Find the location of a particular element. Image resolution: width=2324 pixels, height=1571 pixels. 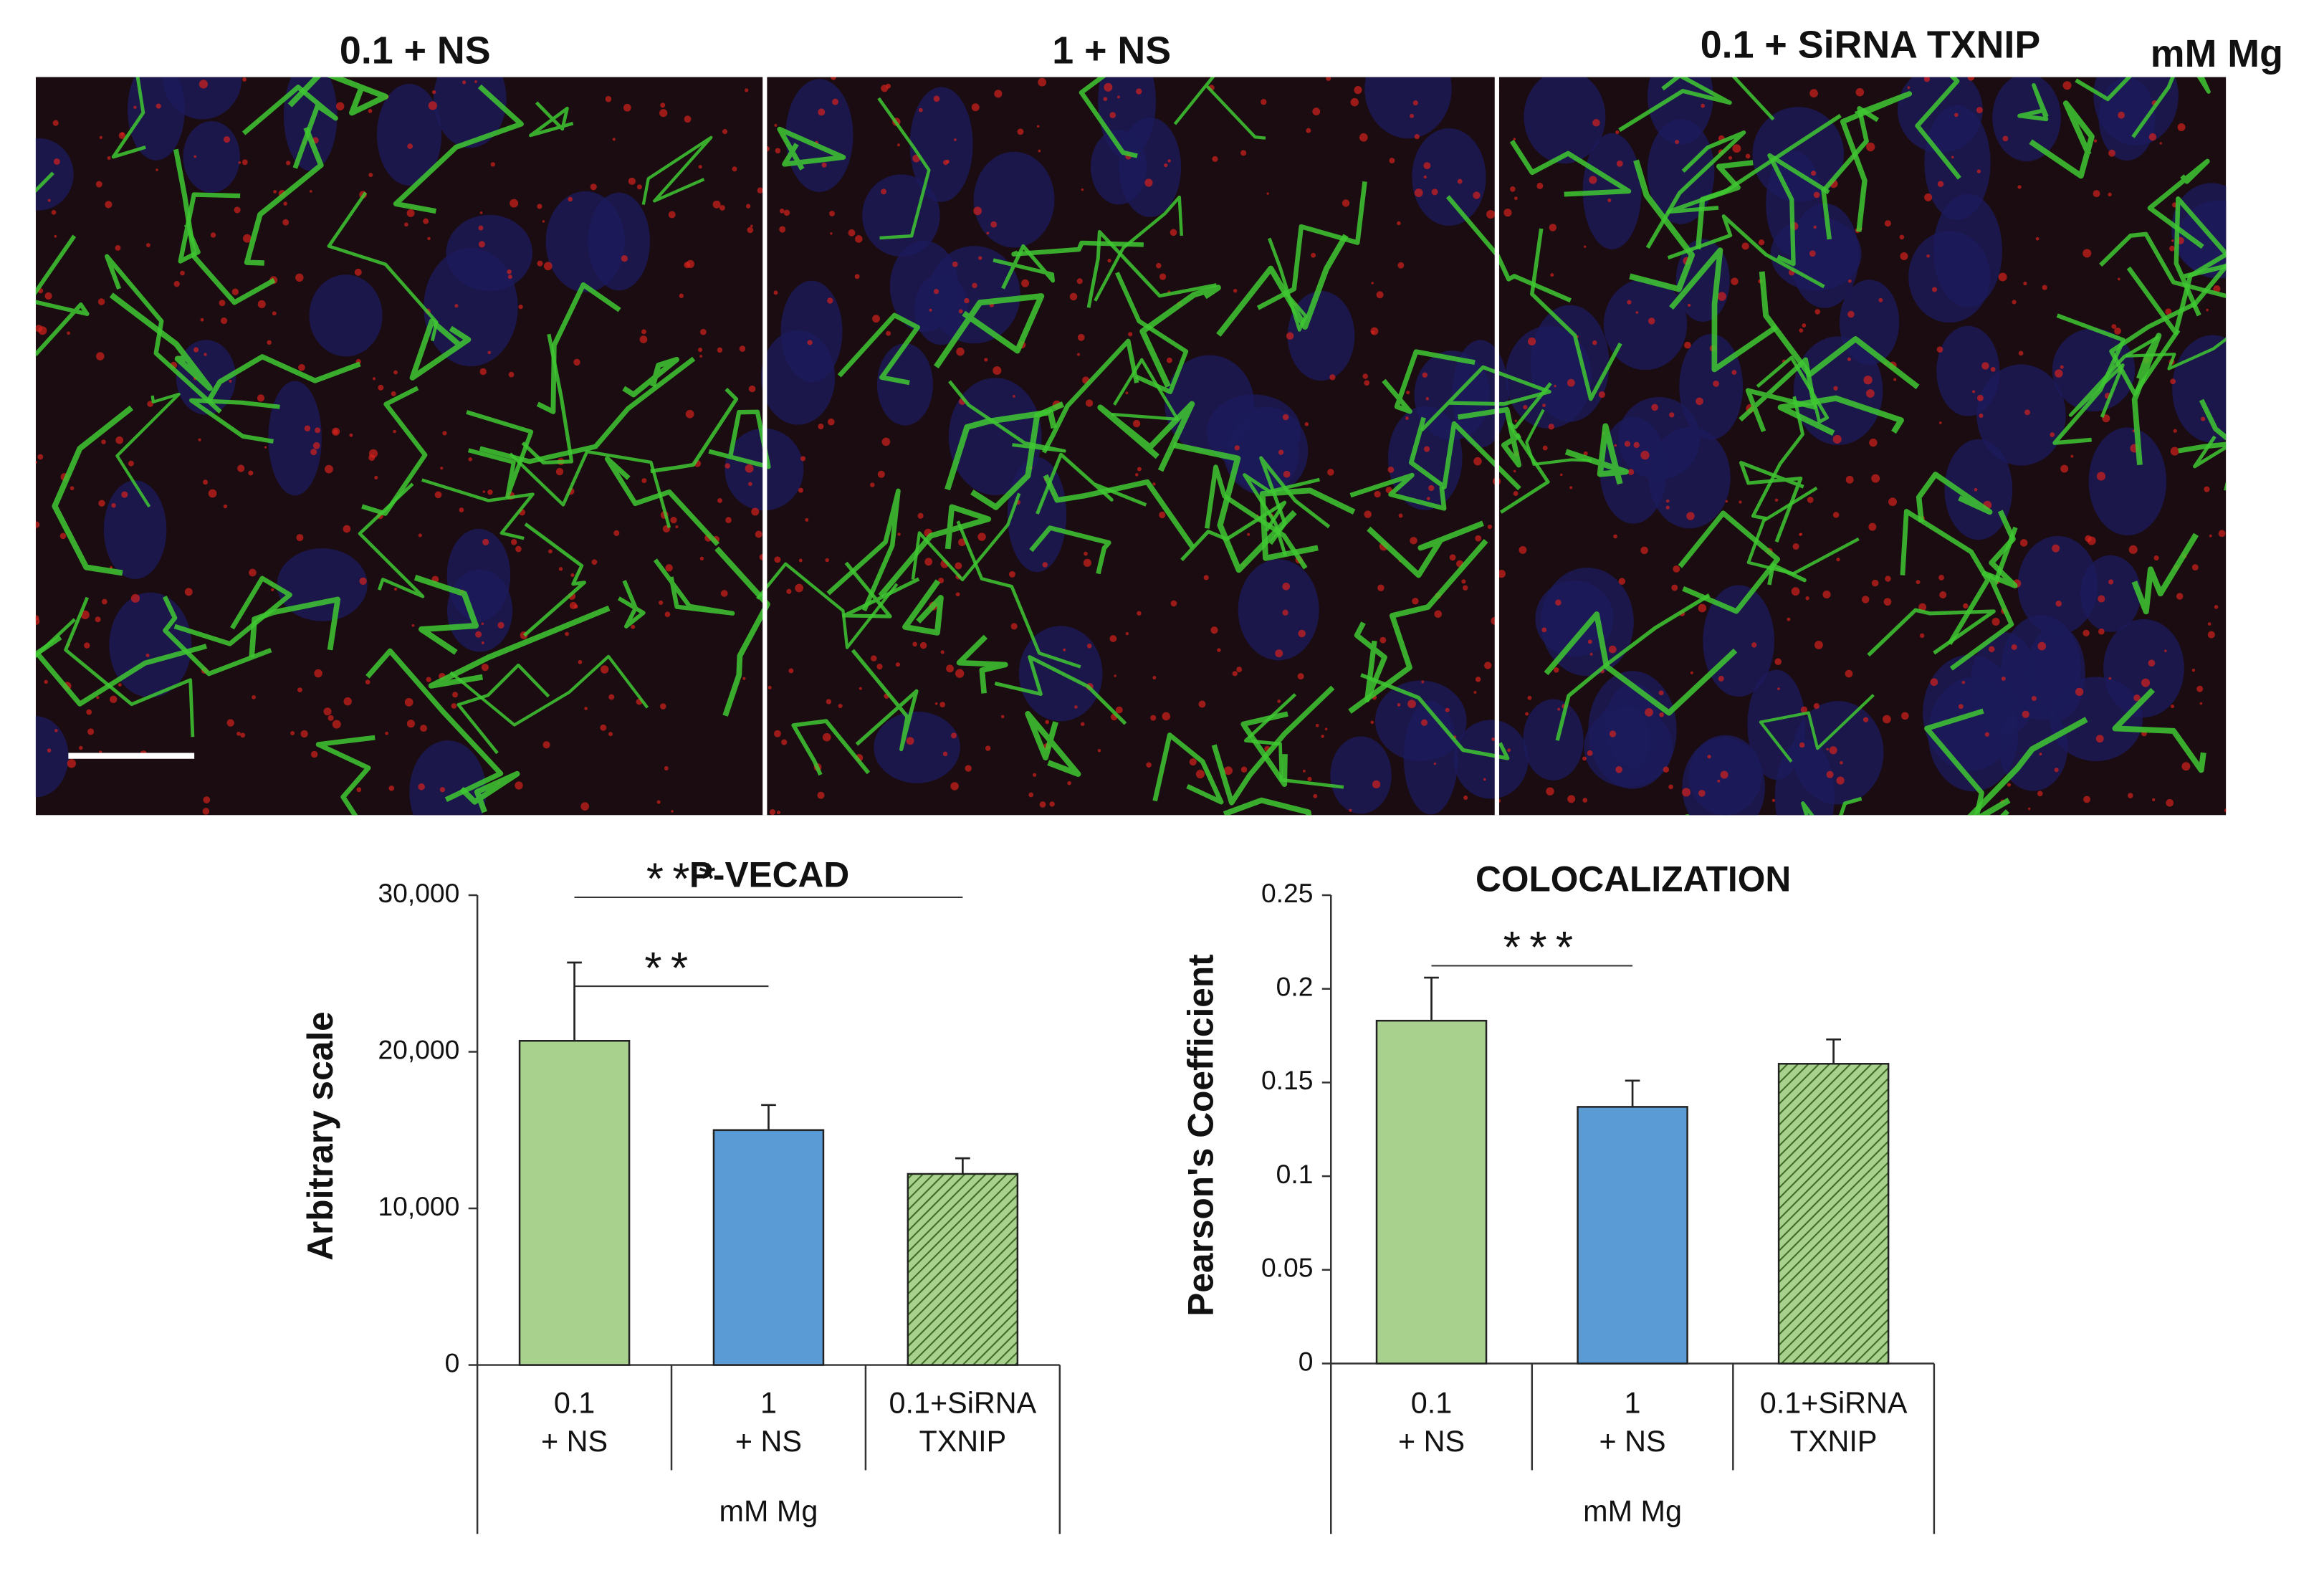

x-tick-label: + NS is located at coordinates (574, 1441).